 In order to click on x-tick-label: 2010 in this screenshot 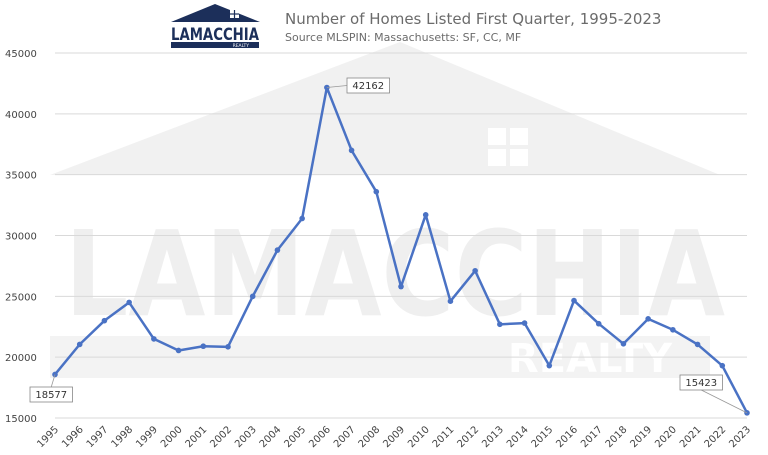, I will do `click(419, 437)`.